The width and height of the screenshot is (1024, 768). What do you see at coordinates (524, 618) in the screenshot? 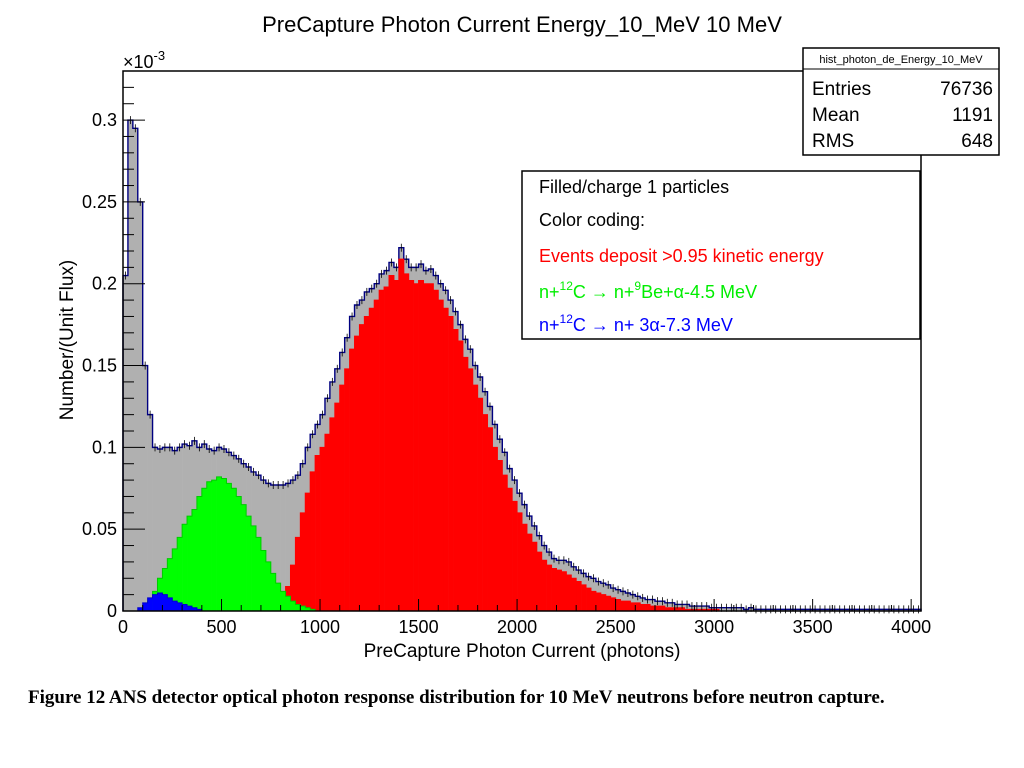
I see `x-axis: 0 500 1000 1500 2000 2500 3000 3500 4000` at bounding box center [524, 618].